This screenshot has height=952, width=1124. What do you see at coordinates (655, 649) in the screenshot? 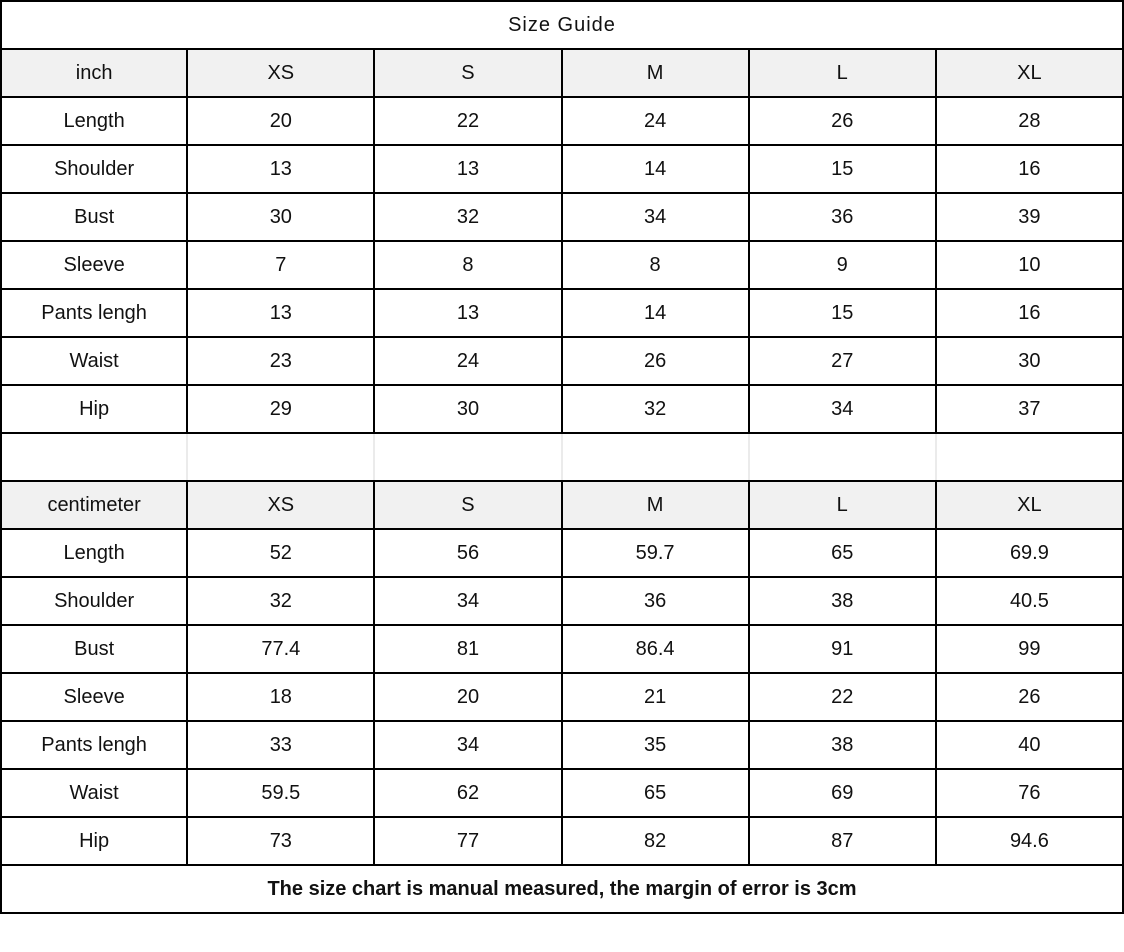
I see `value-cell: 86.4` at bounding box center [655, 649].